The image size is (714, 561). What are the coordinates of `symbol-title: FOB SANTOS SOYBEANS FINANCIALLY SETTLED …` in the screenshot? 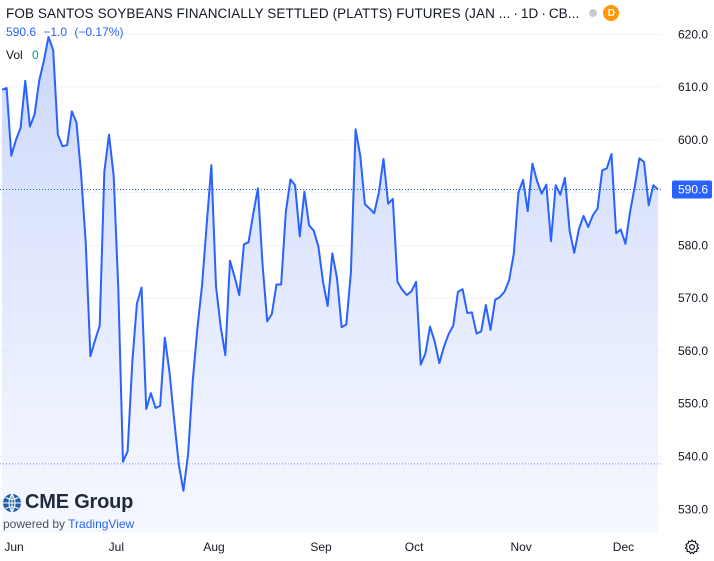 It's located at (258, 13).